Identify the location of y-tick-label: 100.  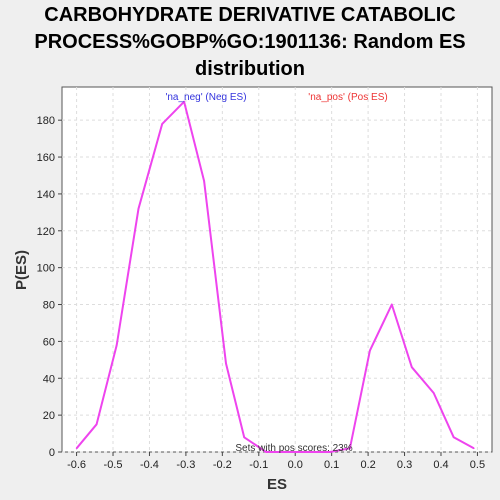
(46, 269).